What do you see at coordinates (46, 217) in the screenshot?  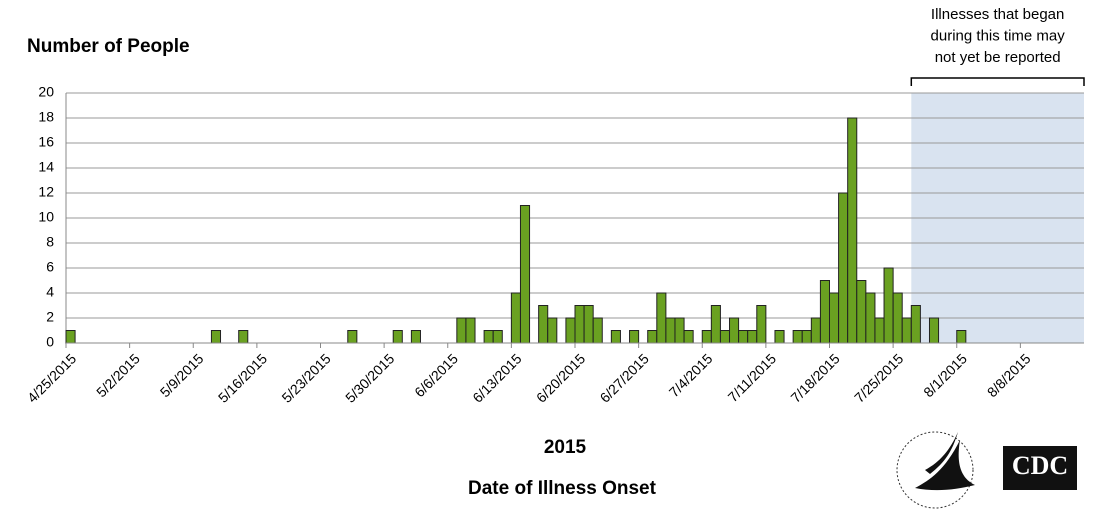 I see `y-tick-label: 10` at bounding box center [46, 217].